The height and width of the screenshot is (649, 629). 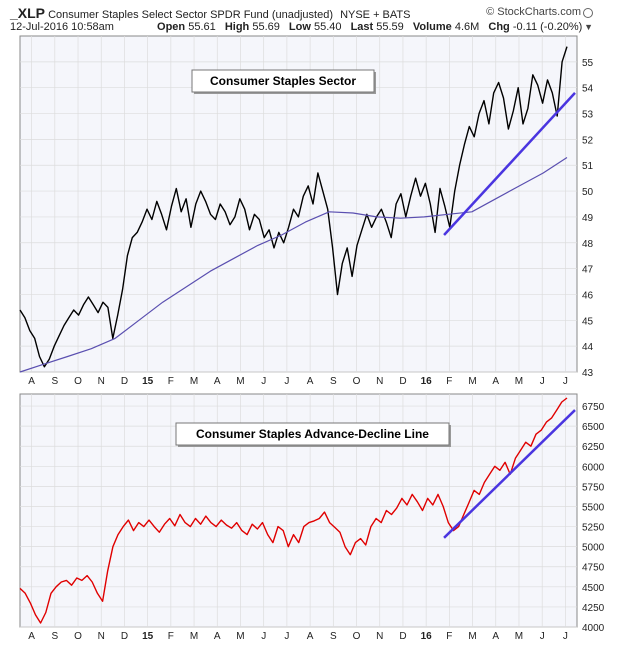 What do you see at coordinates (588, 166) in the screenshot?
I see `y-tick-label: 51` at bounding box center [588, 166].